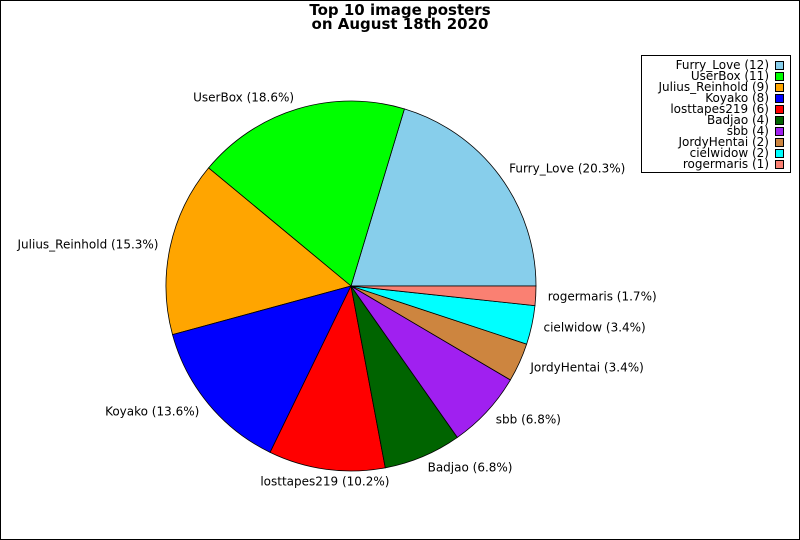 The image size is (800, 540). I want to click on slice-label-koyako: Koyako (13.6%), so click(152, 412).